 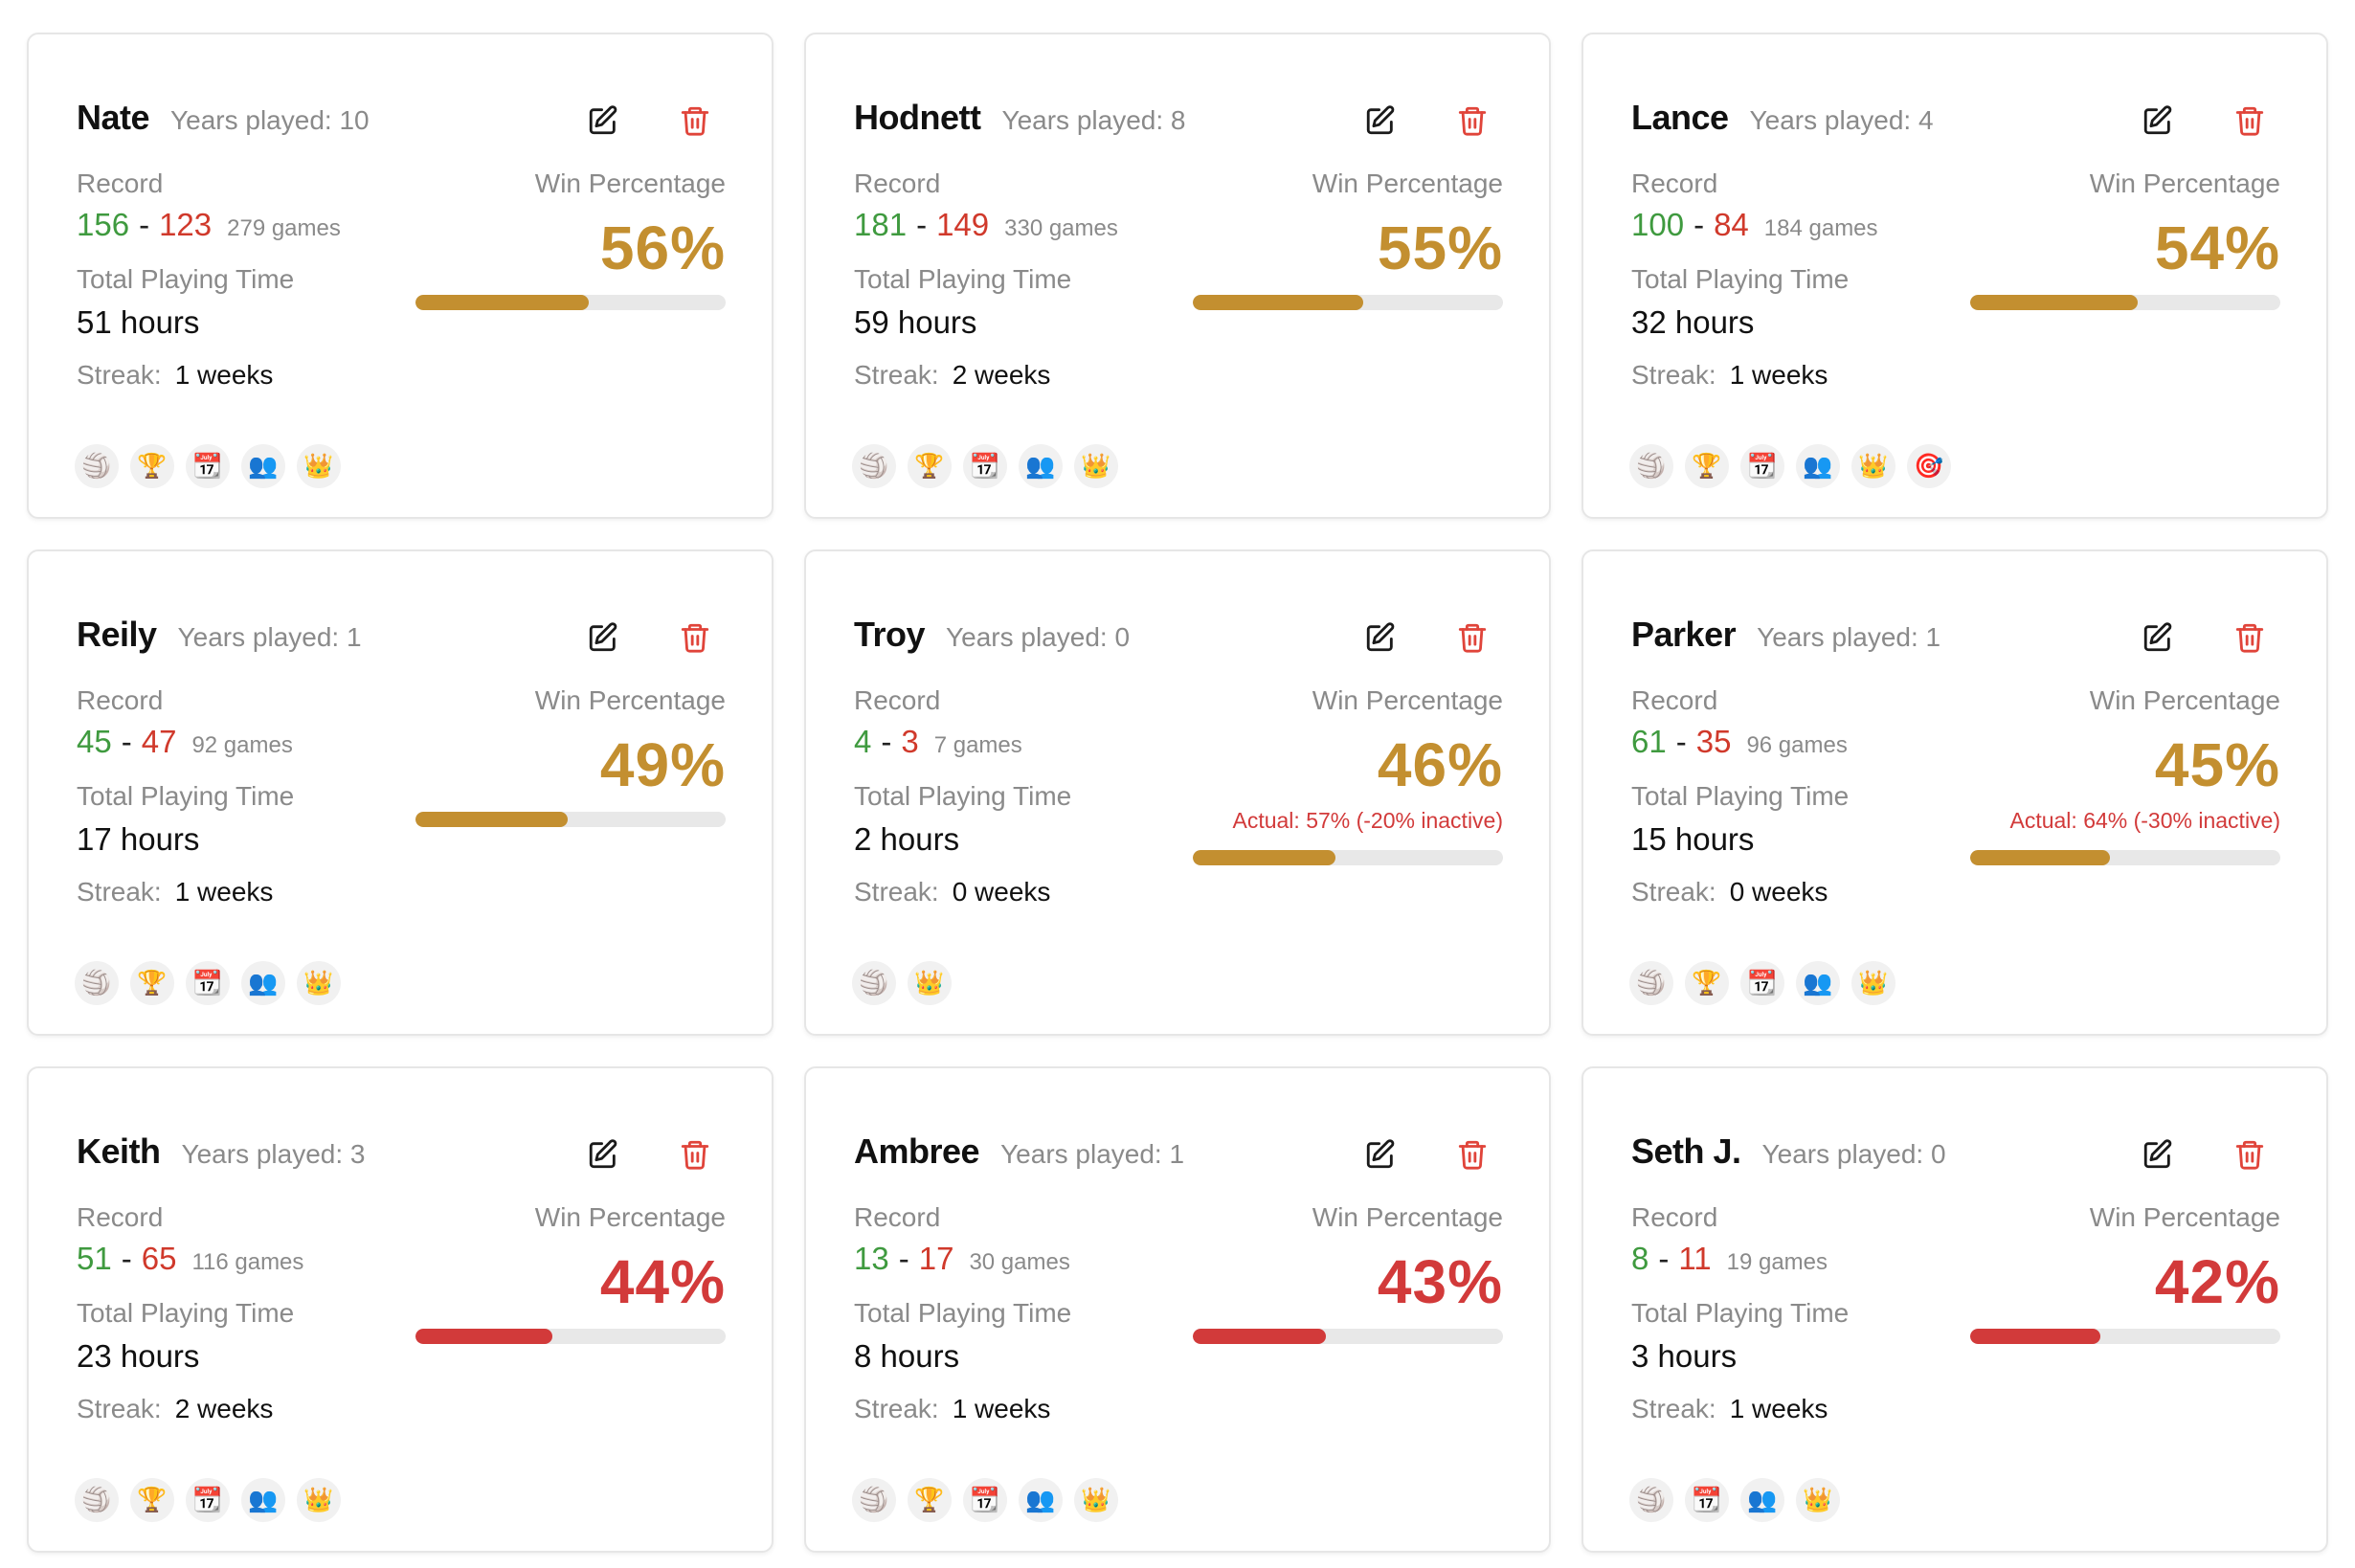 I want to click on win-percentage-label: Win Percentage, so click(x=630, y=1217).